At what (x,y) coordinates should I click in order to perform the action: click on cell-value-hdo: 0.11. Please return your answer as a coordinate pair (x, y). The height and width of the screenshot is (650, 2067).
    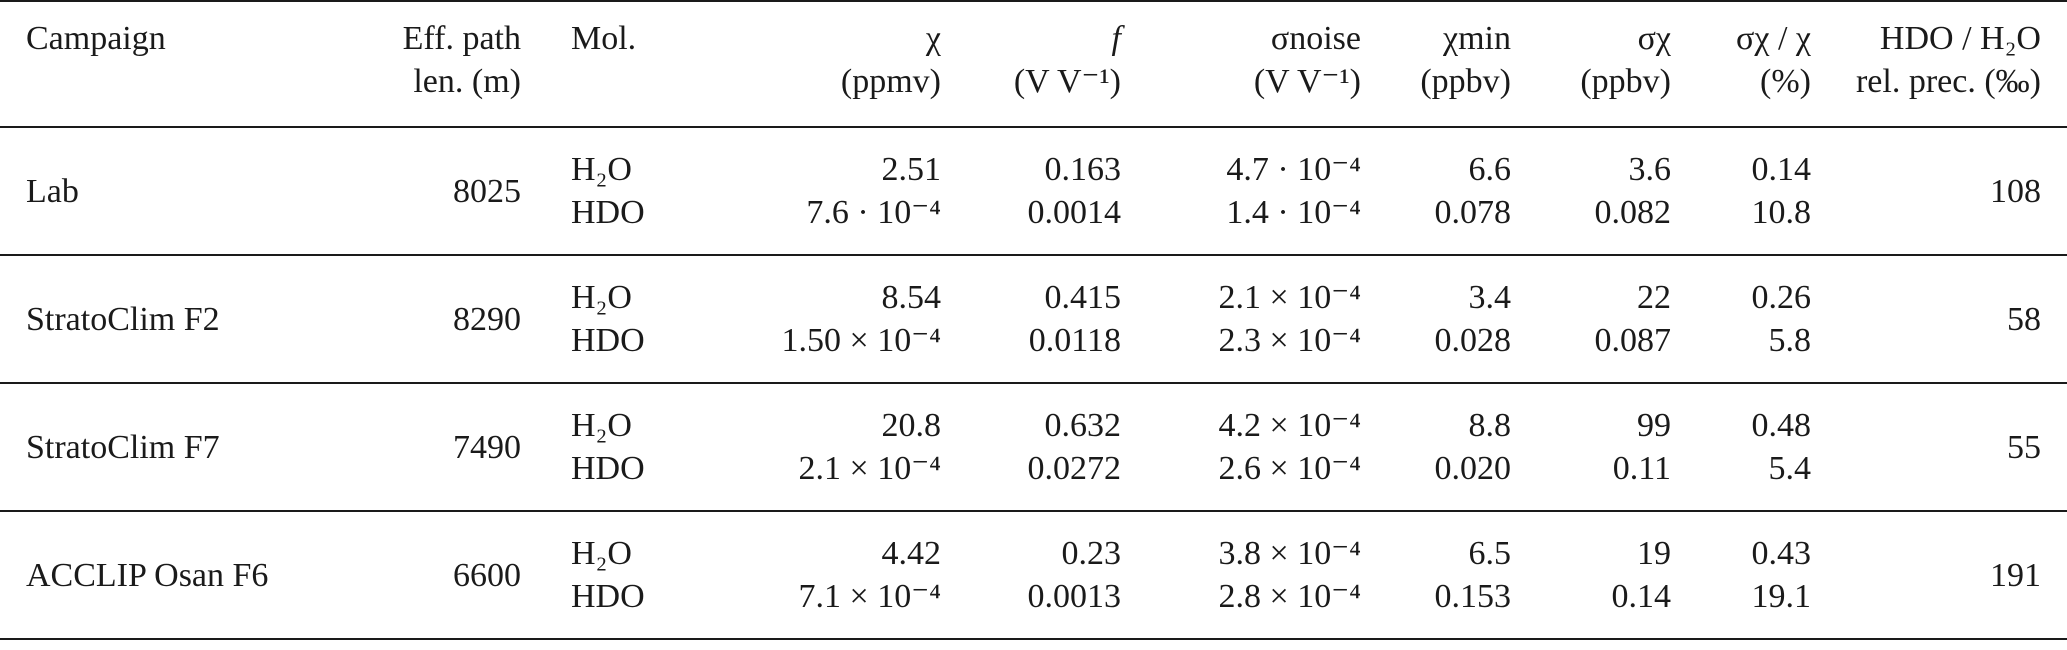
    Looking at the image, I should click on (1641, 468).